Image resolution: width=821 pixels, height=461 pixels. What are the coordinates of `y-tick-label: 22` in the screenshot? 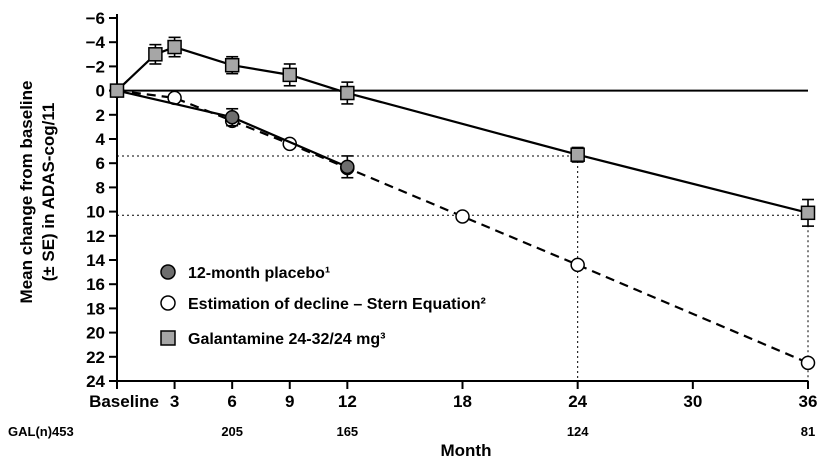 It's located at (95, 357).